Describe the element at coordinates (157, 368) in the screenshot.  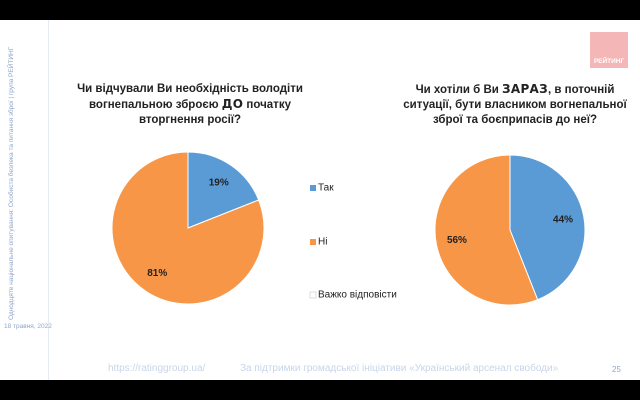
I see `url: https://ratinggroup.ua/` at that location.